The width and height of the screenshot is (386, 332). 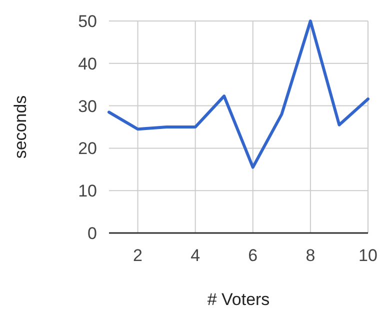 What do you see at coordinates (311, 255) in the screenshot?
I see `x-tick-label: 8` at bounding box center [311, 255].